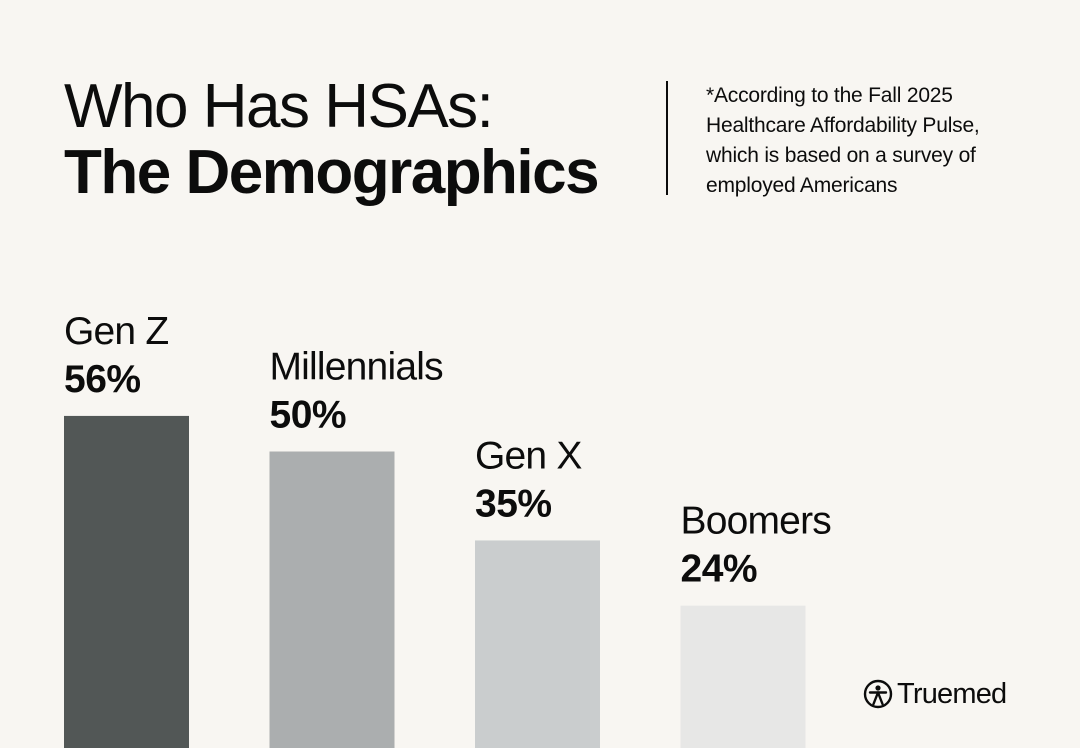 The width and height of the screenshot is (1080, 748). I want to click on bar-category-label: Gen Z, so click(116, 331).